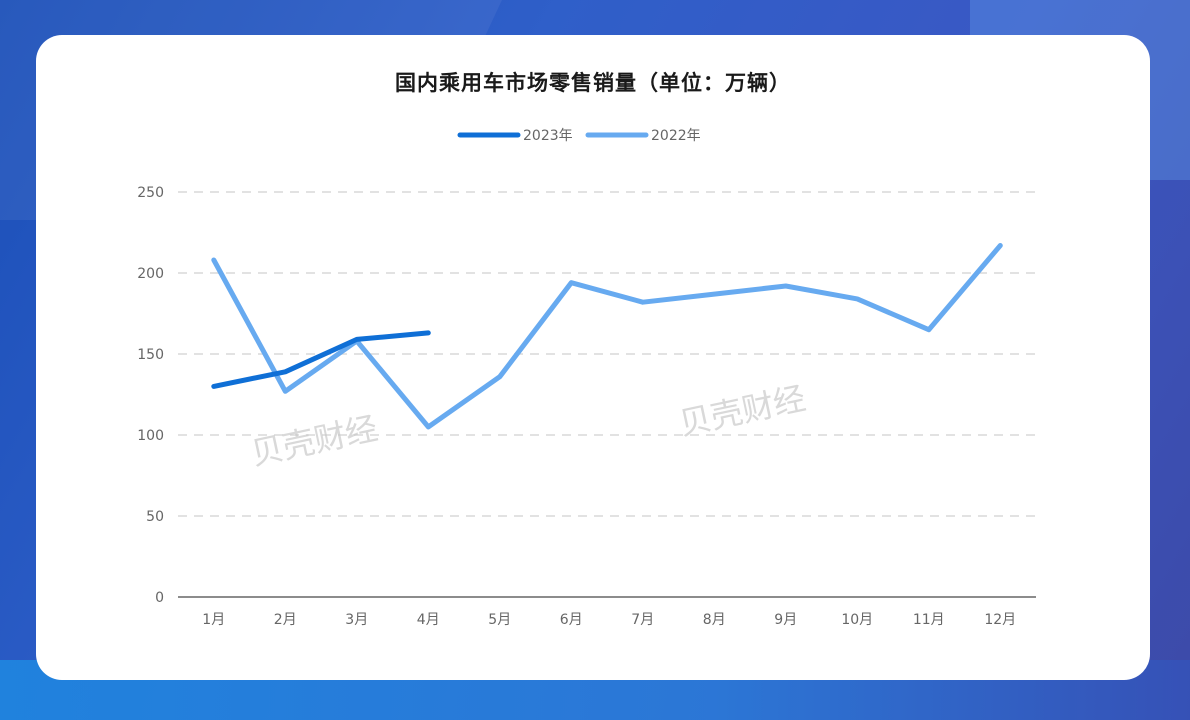 This screenshot has height=720, width=1190. Describe the element at coordinates (676, 136) in the screenshot. I see `legend-label: 2022年` at that location.